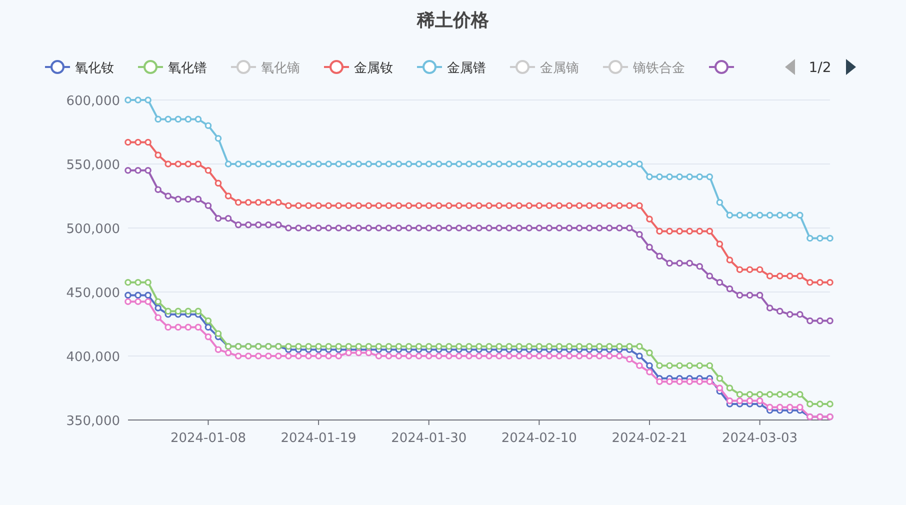 The image size is (906, 505). What do you see at coordinates (93, 229) in the screenshot?
I see `y-tick-label: 500,000` at bounding box center [93, 229].